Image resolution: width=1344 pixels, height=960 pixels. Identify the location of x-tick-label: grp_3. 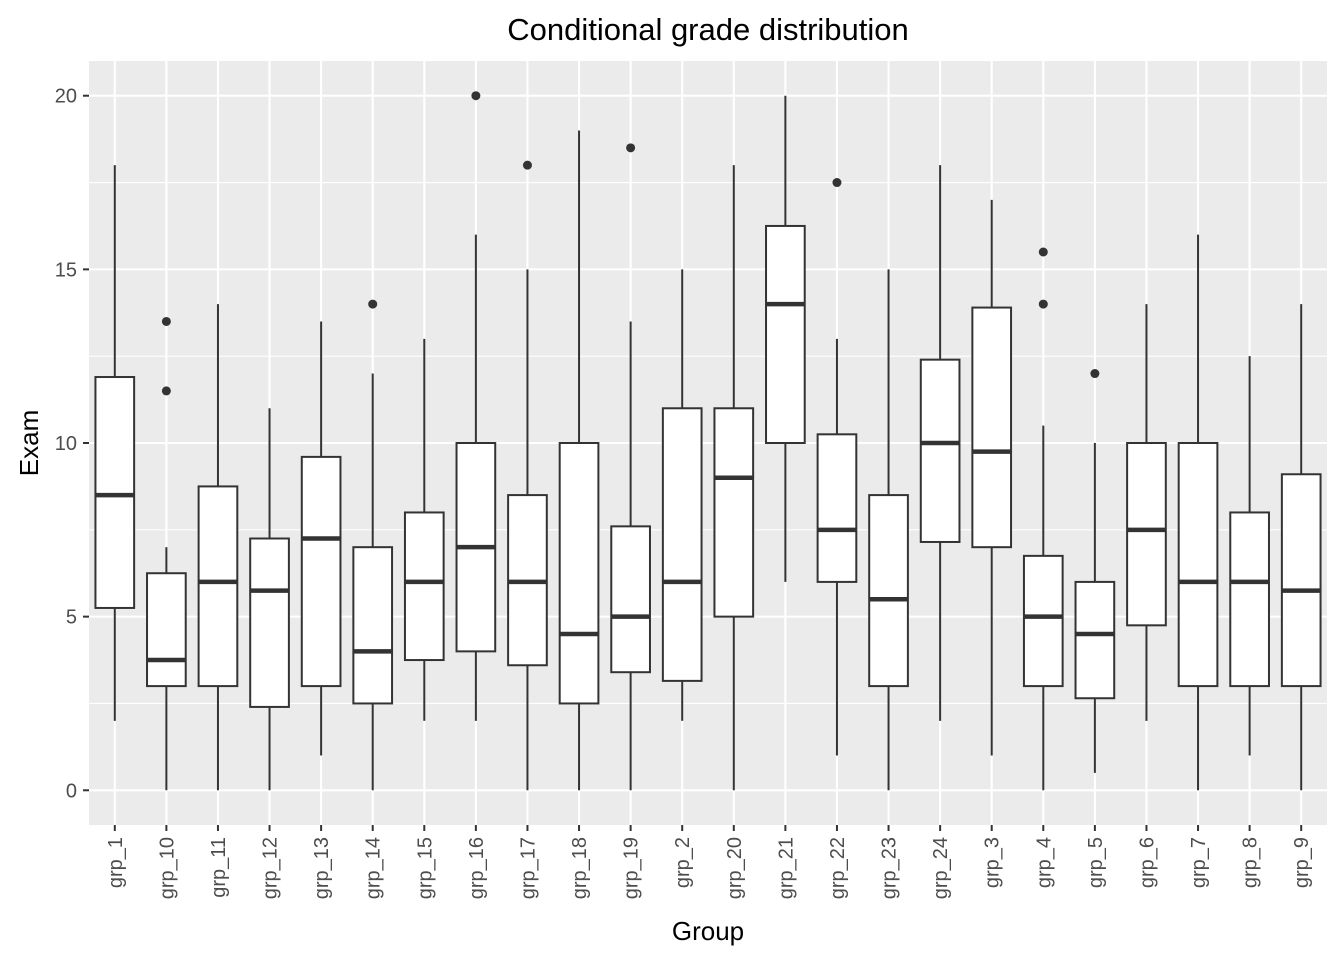
(993, 862).